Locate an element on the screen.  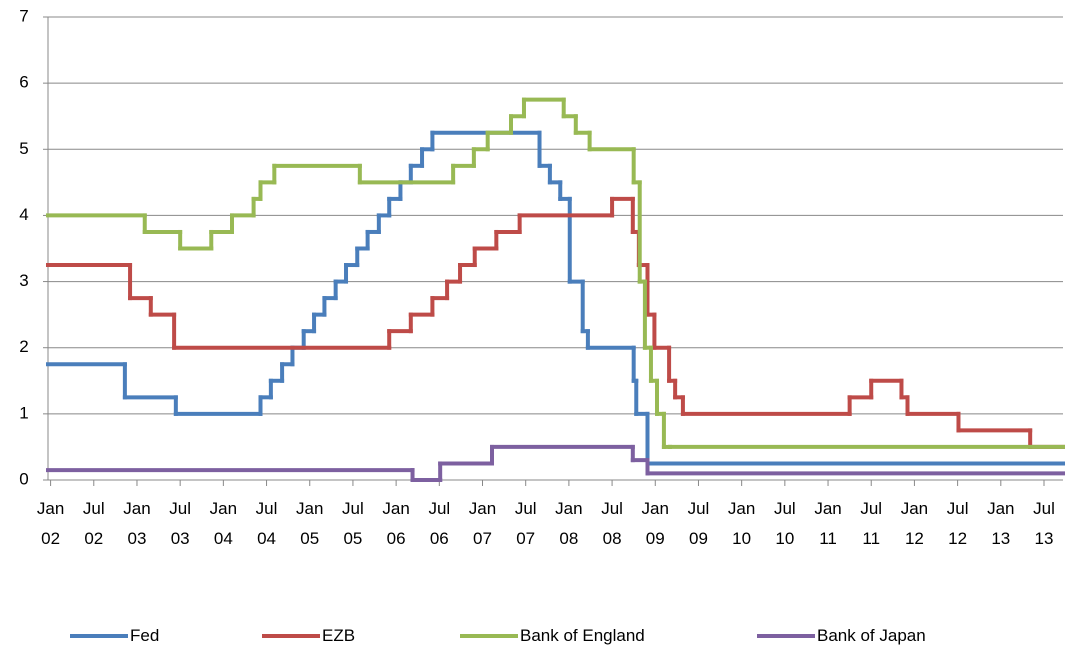
legend-label: Fed is located at coordinates (145, 635).